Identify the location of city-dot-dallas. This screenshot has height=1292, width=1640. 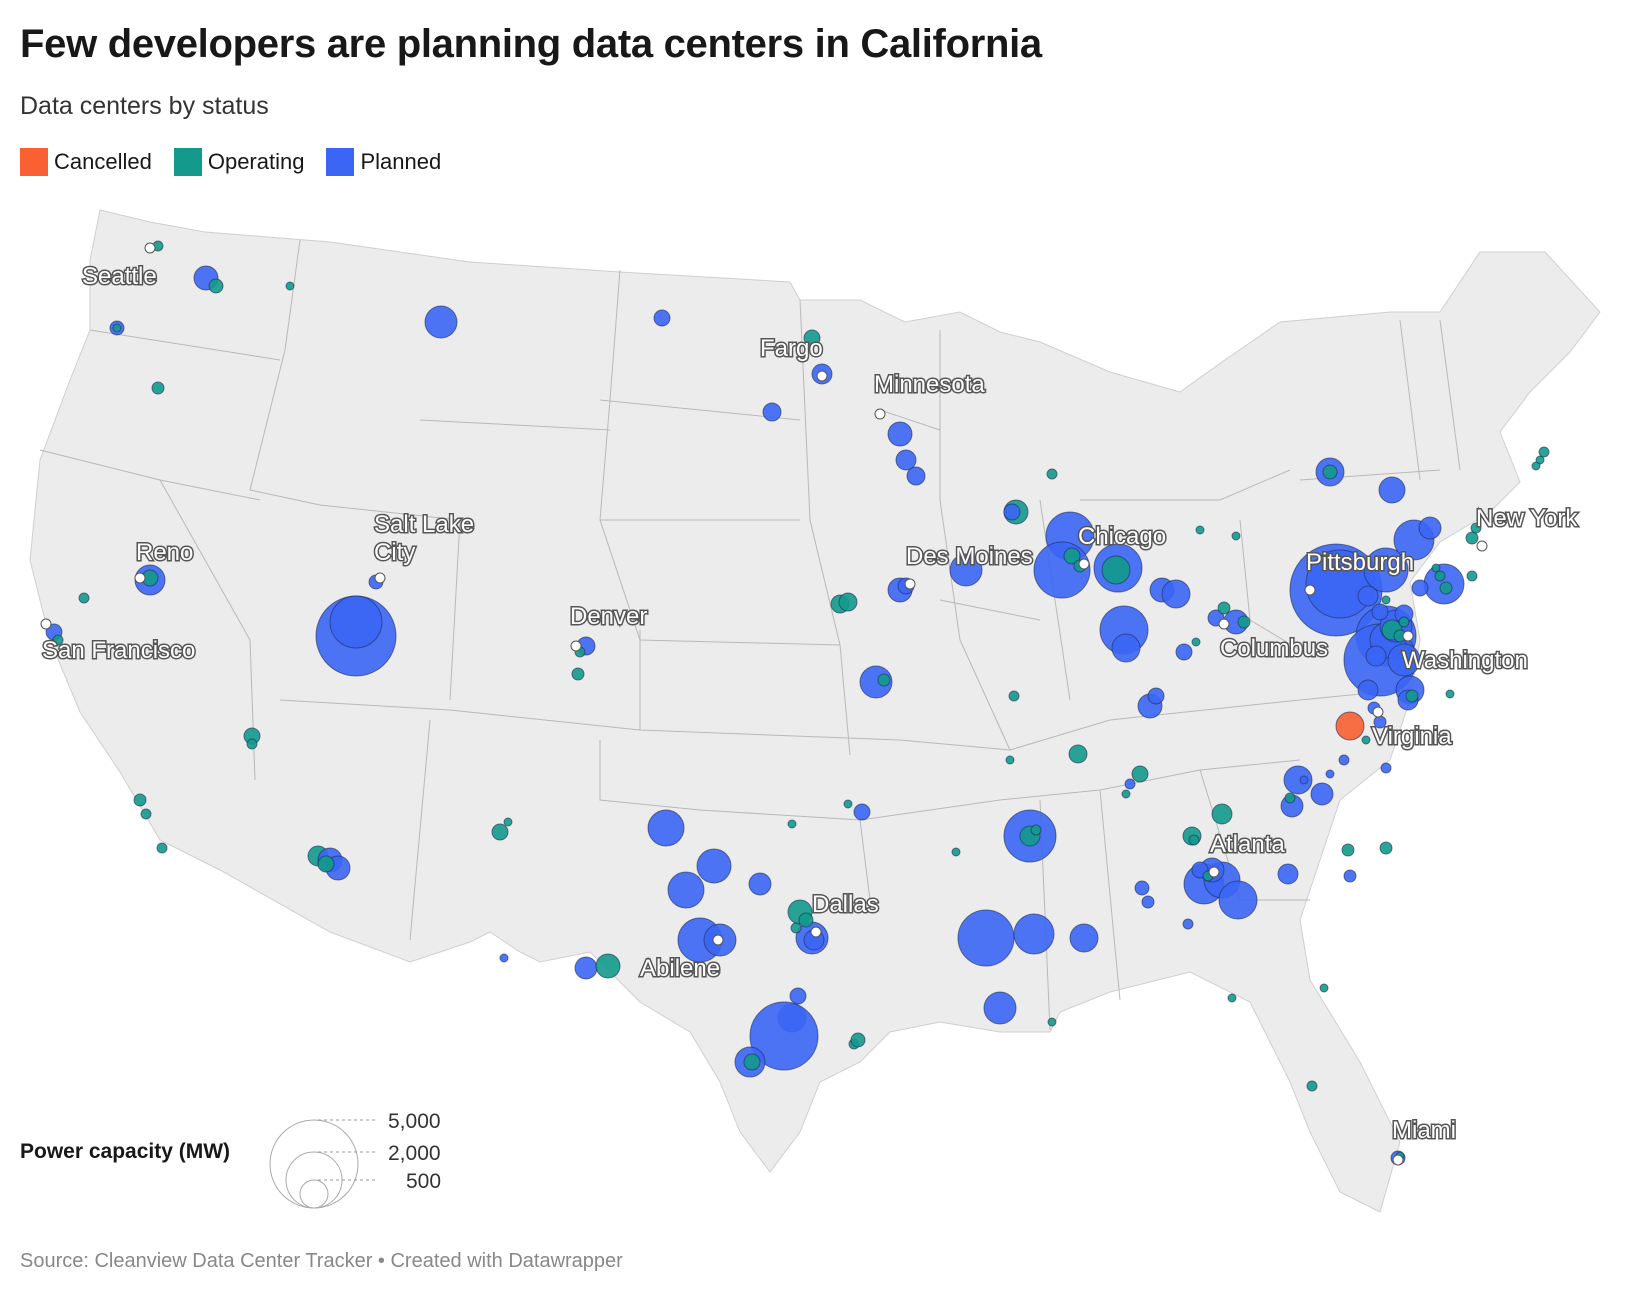
(816, 932).